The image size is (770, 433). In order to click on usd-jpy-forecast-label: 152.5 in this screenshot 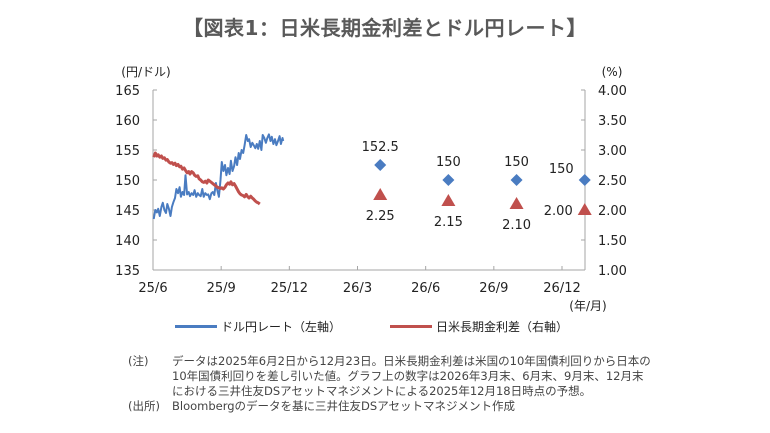, I will do `click(380, 147)`.